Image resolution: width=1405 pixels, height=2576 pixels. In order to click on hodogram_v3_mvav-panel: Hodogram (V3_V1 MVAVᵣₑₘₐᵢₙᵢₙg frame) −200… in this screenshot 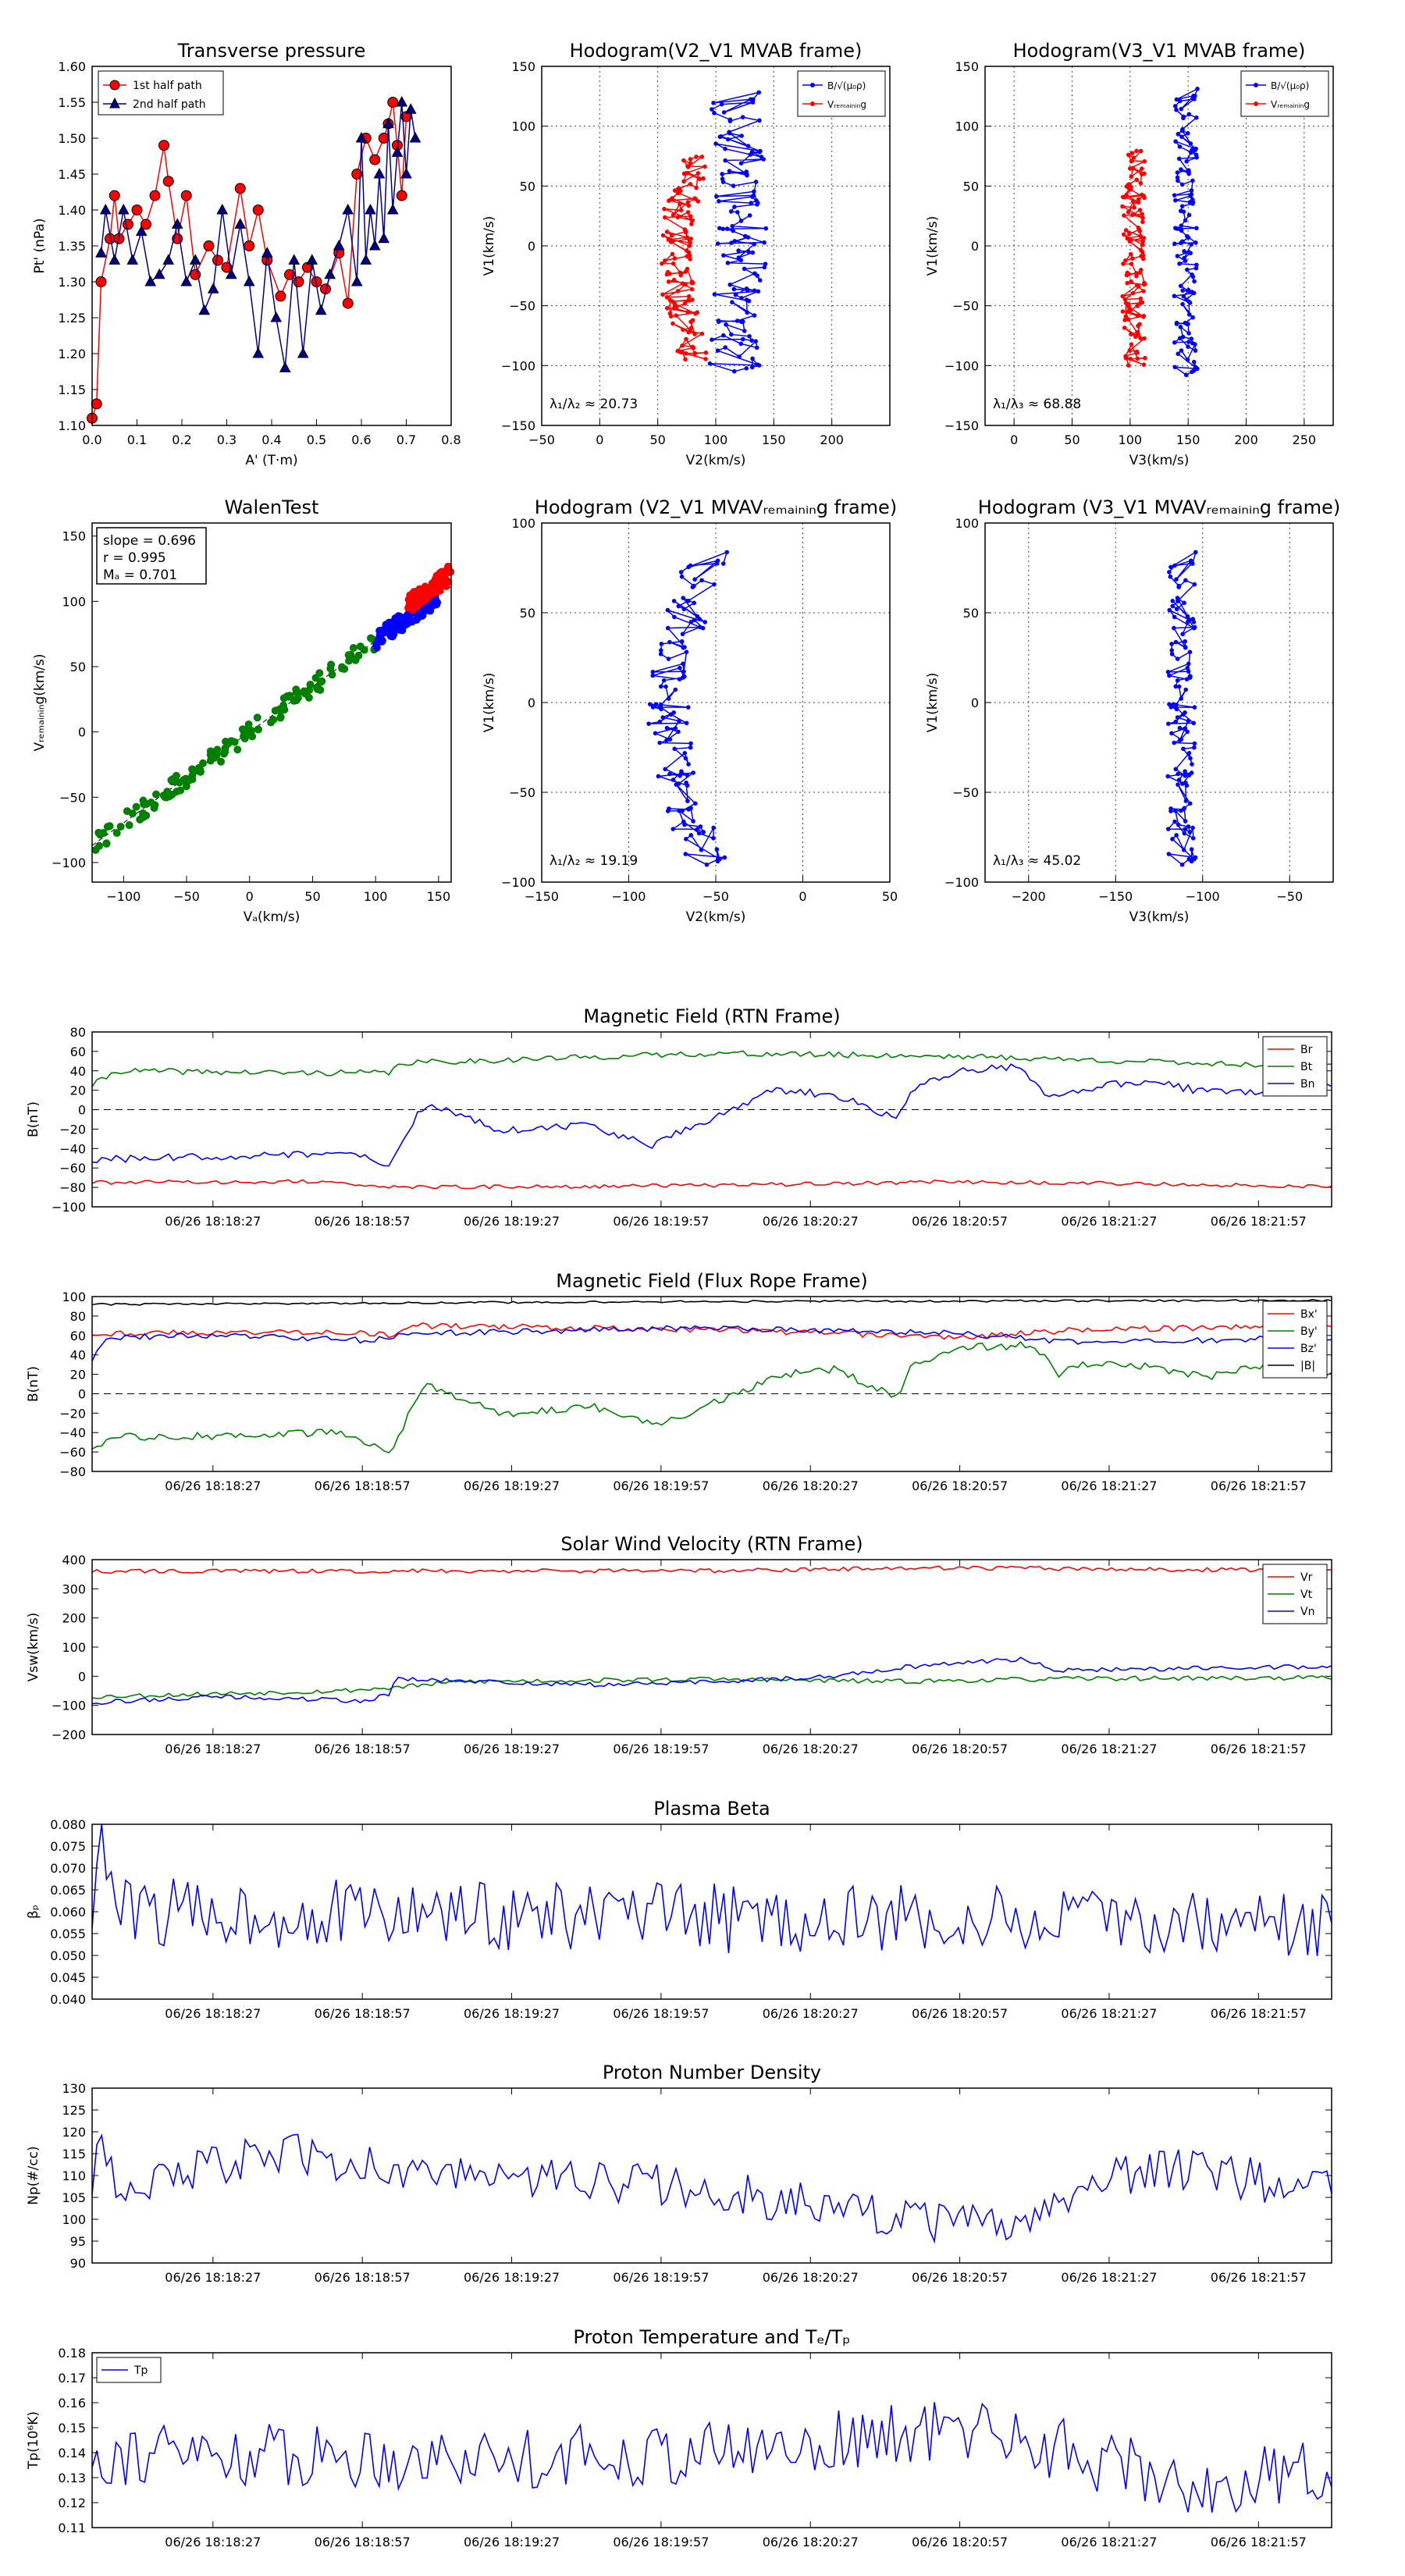, I will do `click(1133, 710)`.